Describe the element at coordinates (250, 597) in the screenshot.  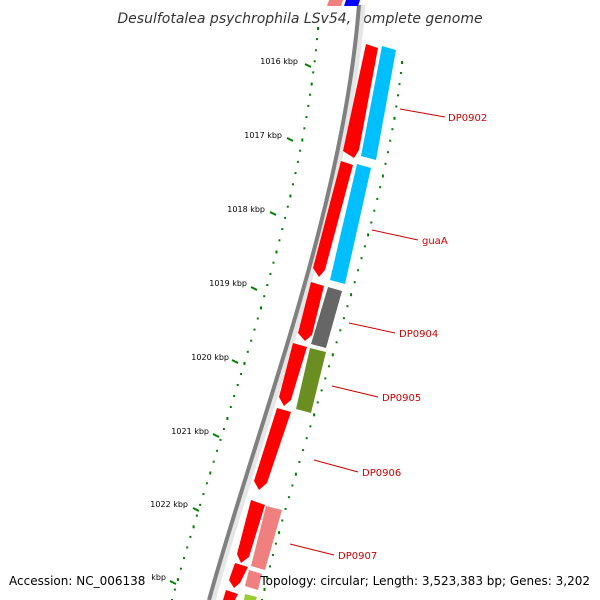
I see `cds-block-lightgreen` at that location.